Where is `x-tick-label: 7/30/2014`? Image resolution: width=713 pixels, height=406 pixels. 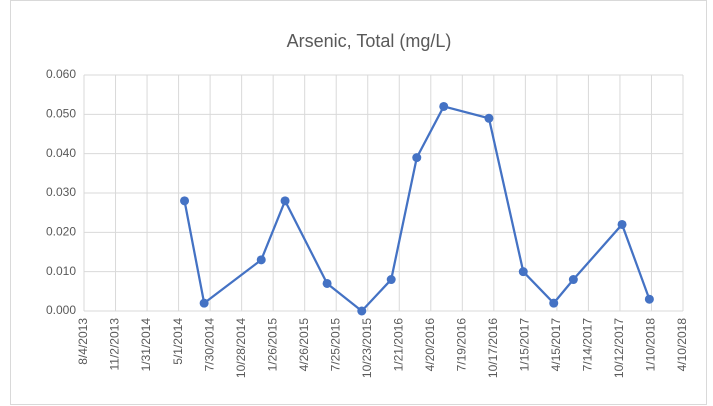
x-tick-label: 7/30/2014 is located at coordinates (209, 345).